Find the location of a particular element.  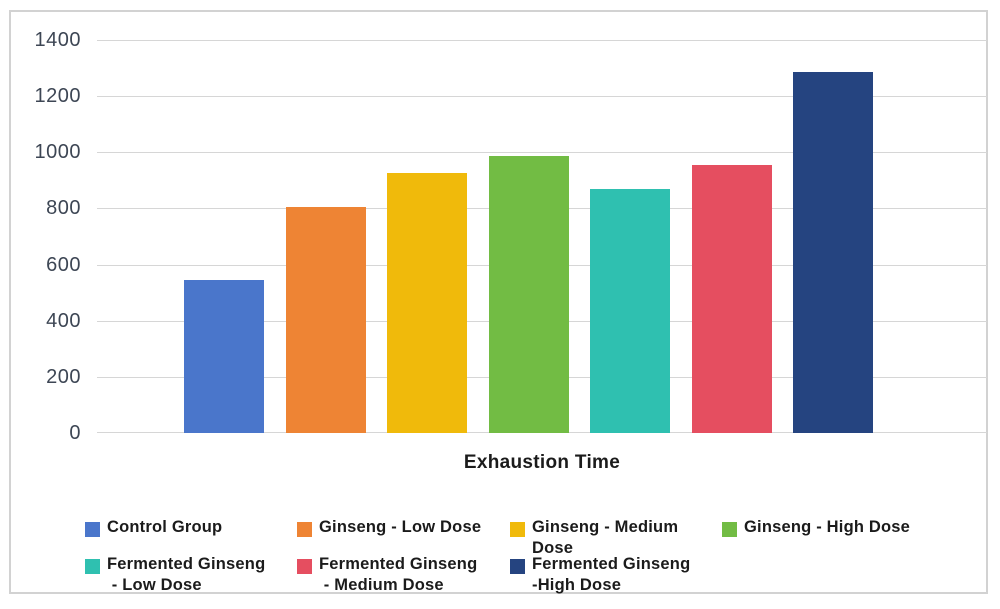

bar-ginseng-medium-dose is located at coordinates (427, 303).